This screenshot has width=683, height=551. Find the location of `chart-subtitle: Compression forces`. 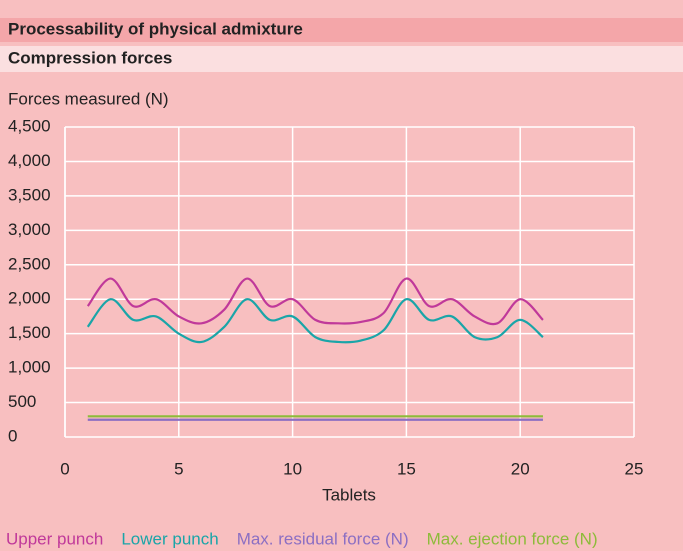

chart-subtitle: Compression forces is located at coordinates (90, 57).